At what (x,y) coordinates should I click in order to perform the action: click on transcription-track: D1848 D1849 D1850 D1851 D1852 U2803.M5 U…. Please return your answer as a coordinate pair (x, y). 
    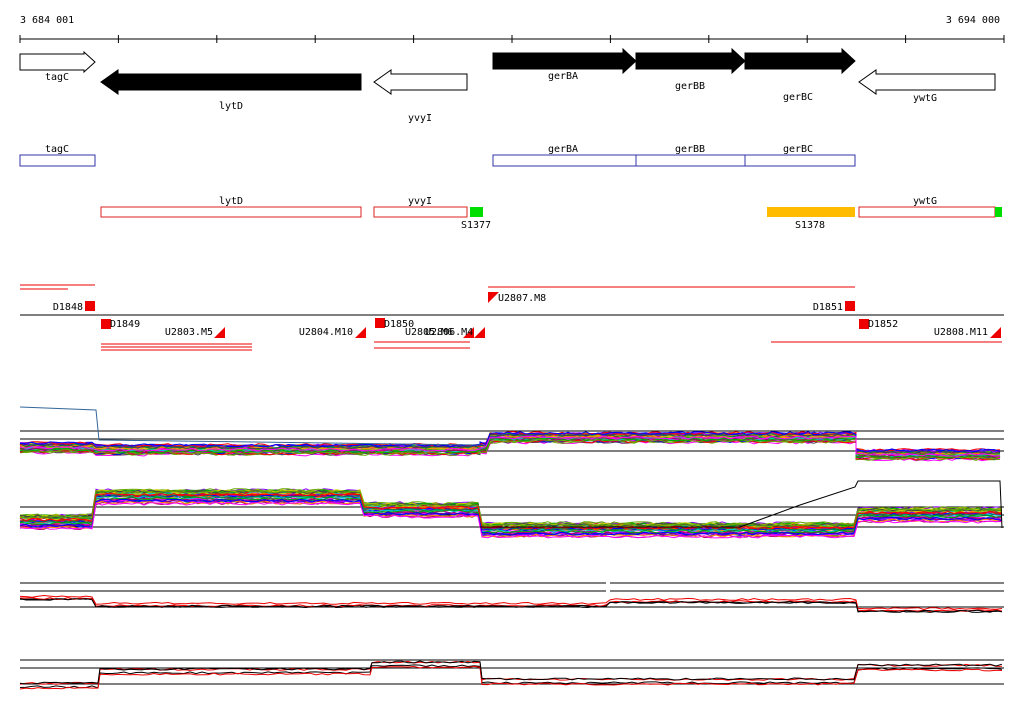
    Looking at the image, I should click on (512, 317).